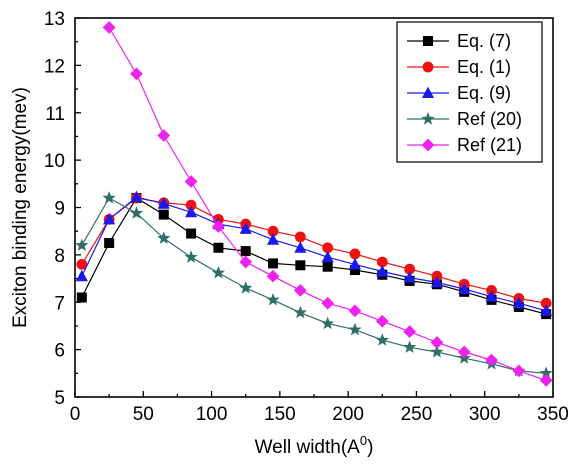 The image size is (570, 466). I want to click on y-tick-label: 13, so click(54, 19).